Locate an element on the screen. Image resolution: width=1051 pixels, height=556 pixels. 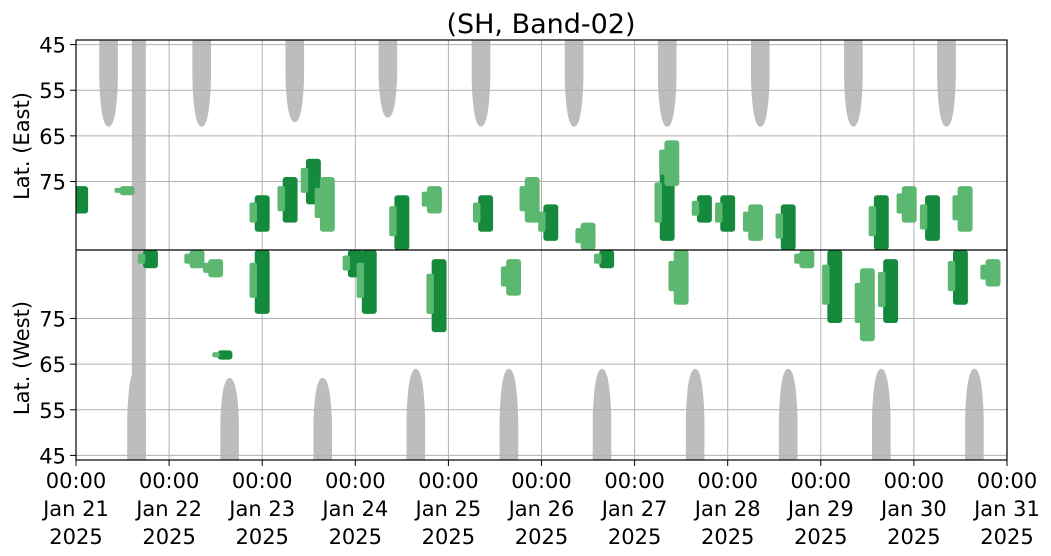
x-tick-date-10: Jan 31 is located at coordinates (1006, 509).